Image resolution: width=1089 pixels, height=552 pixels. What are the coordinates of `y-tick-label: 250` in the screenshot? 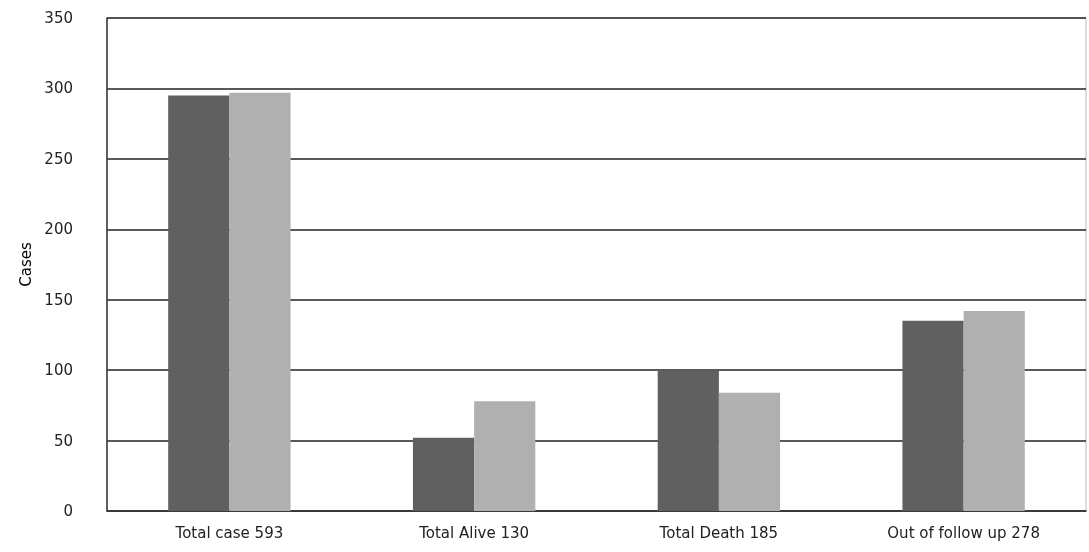 It's located at (58, 158).